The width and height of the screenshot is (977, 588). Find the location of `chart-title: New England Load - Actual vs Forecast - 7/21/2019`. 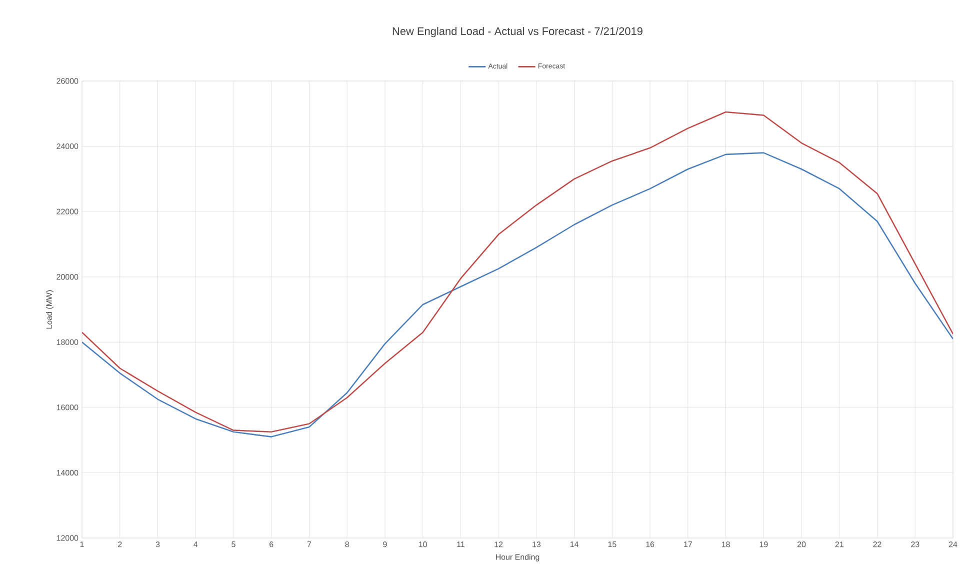

chart-title: New England Load - Actual vs Forecast - 7/21/2019 is located at coordinates (517, 32).